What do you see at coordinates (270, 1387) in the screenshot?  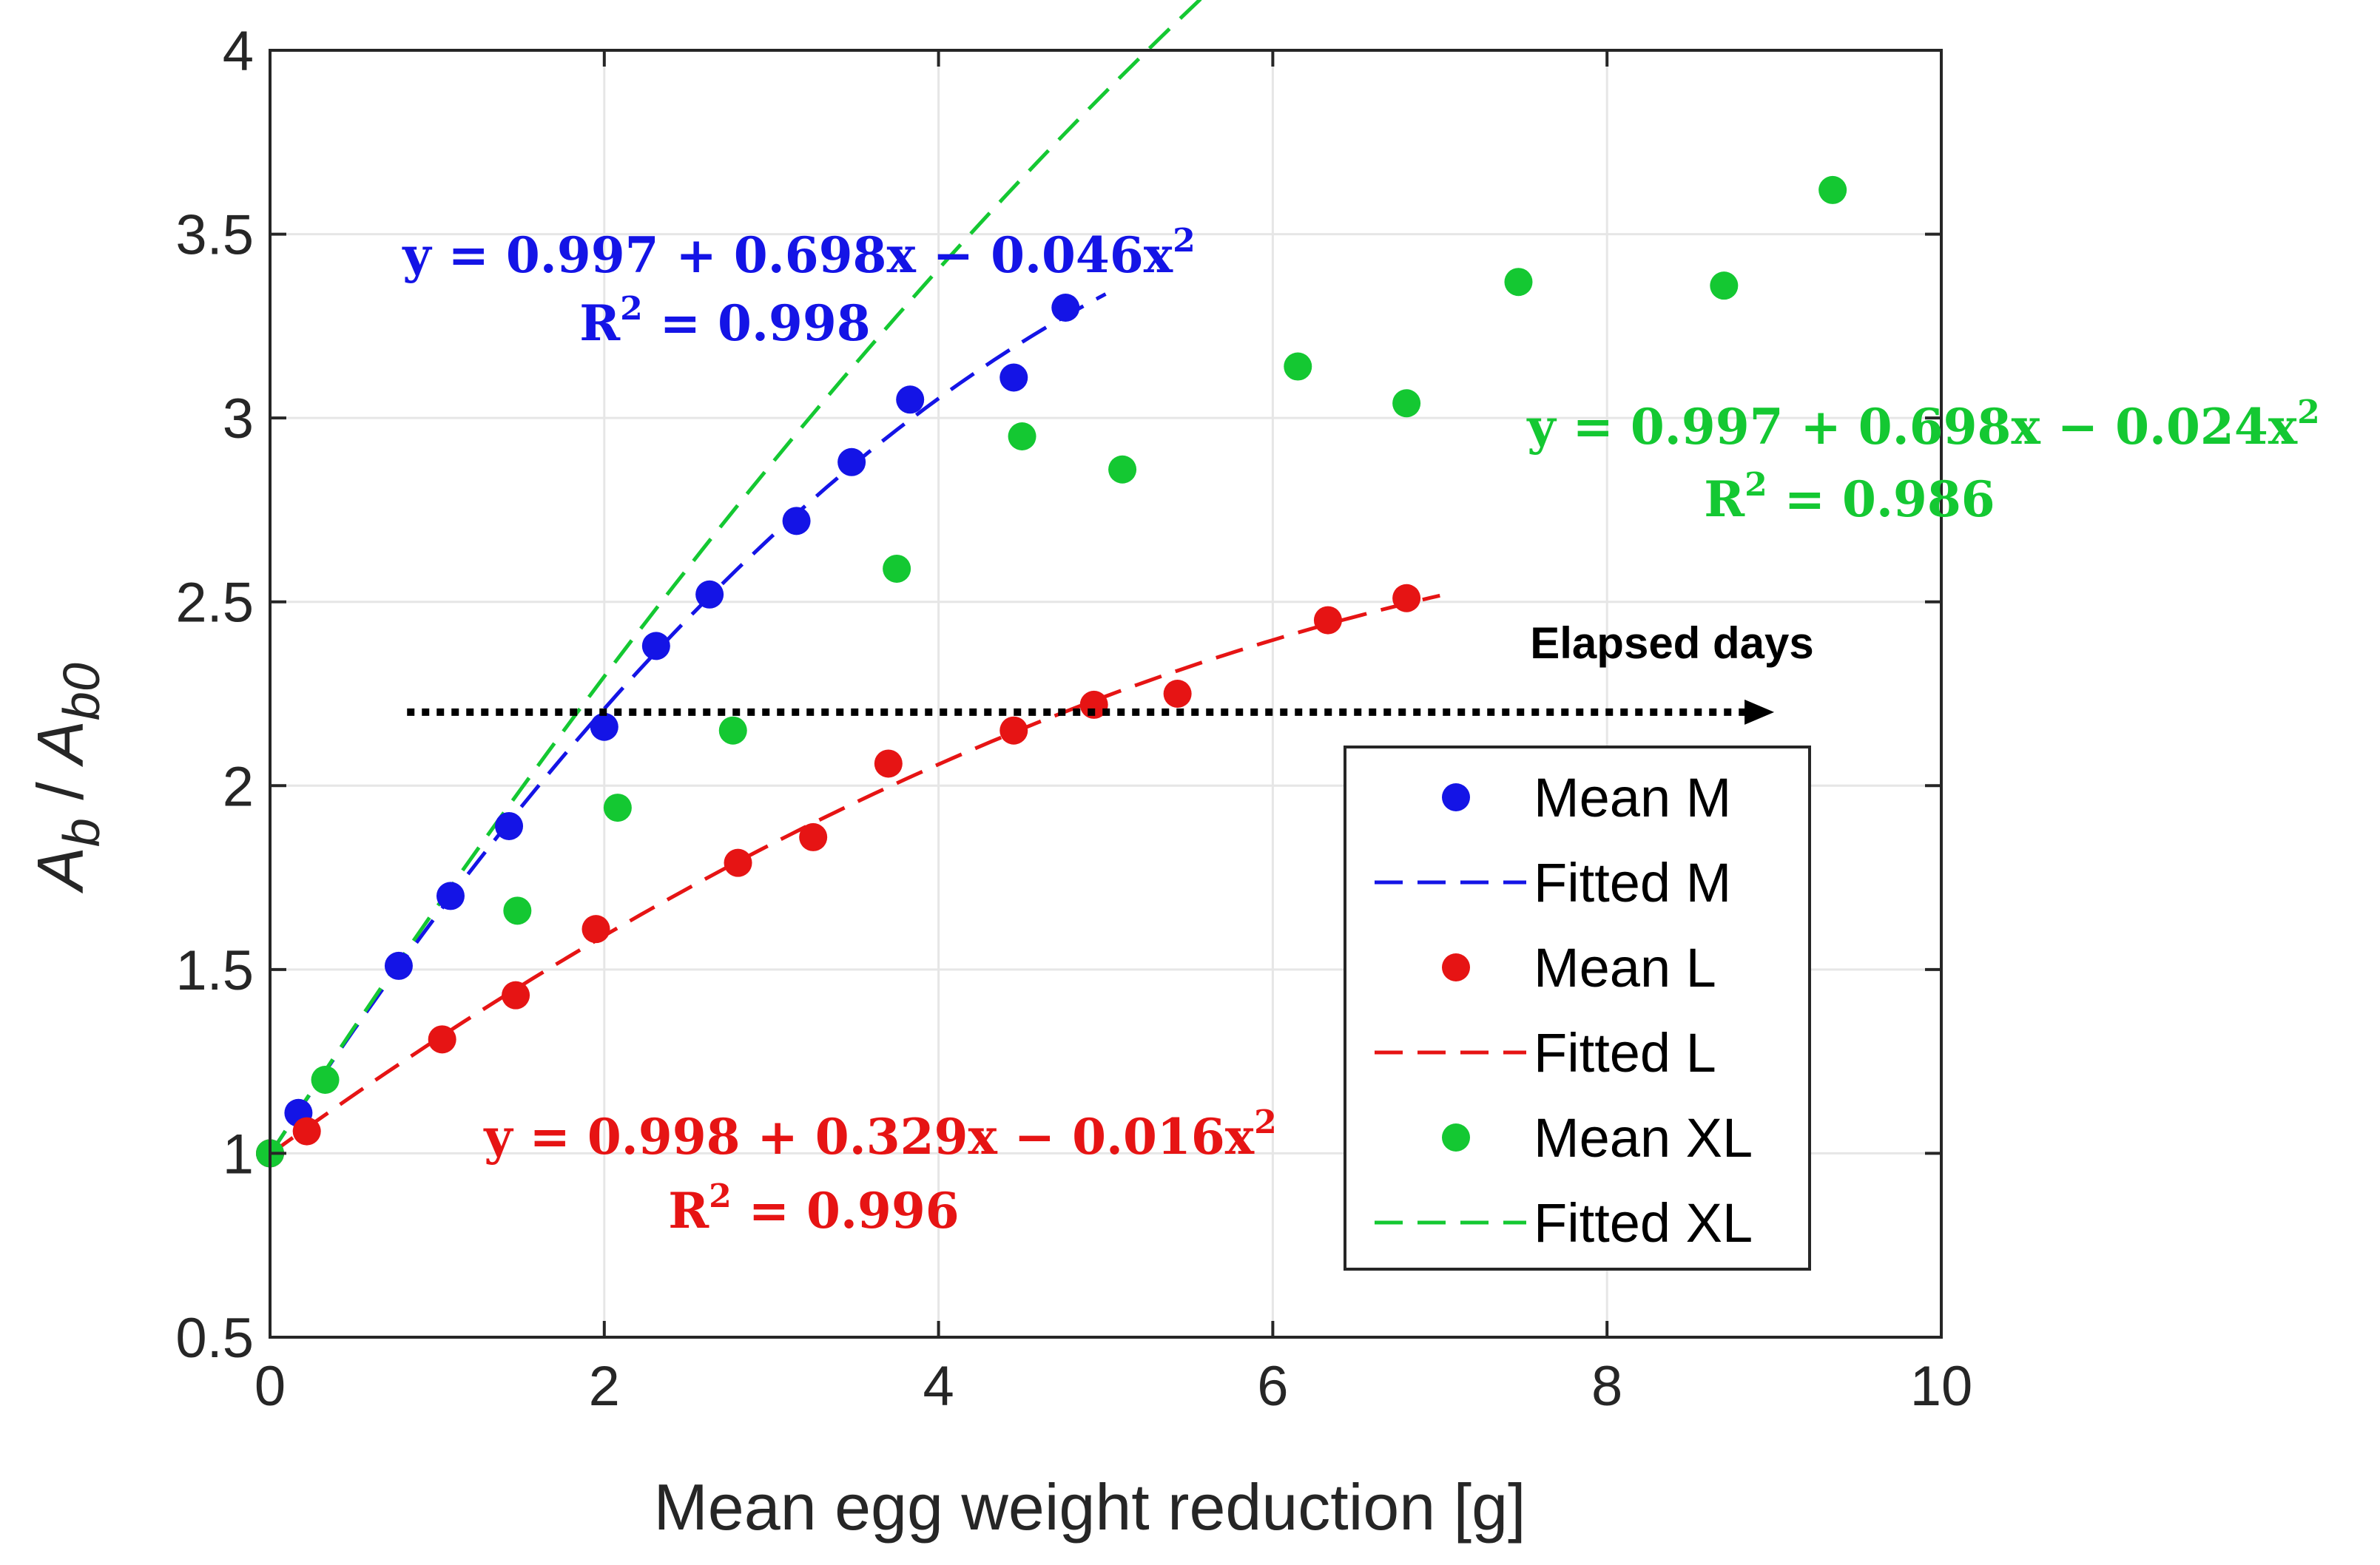 I see `x-tick-label: 0` at bounding box center [270, 1387].